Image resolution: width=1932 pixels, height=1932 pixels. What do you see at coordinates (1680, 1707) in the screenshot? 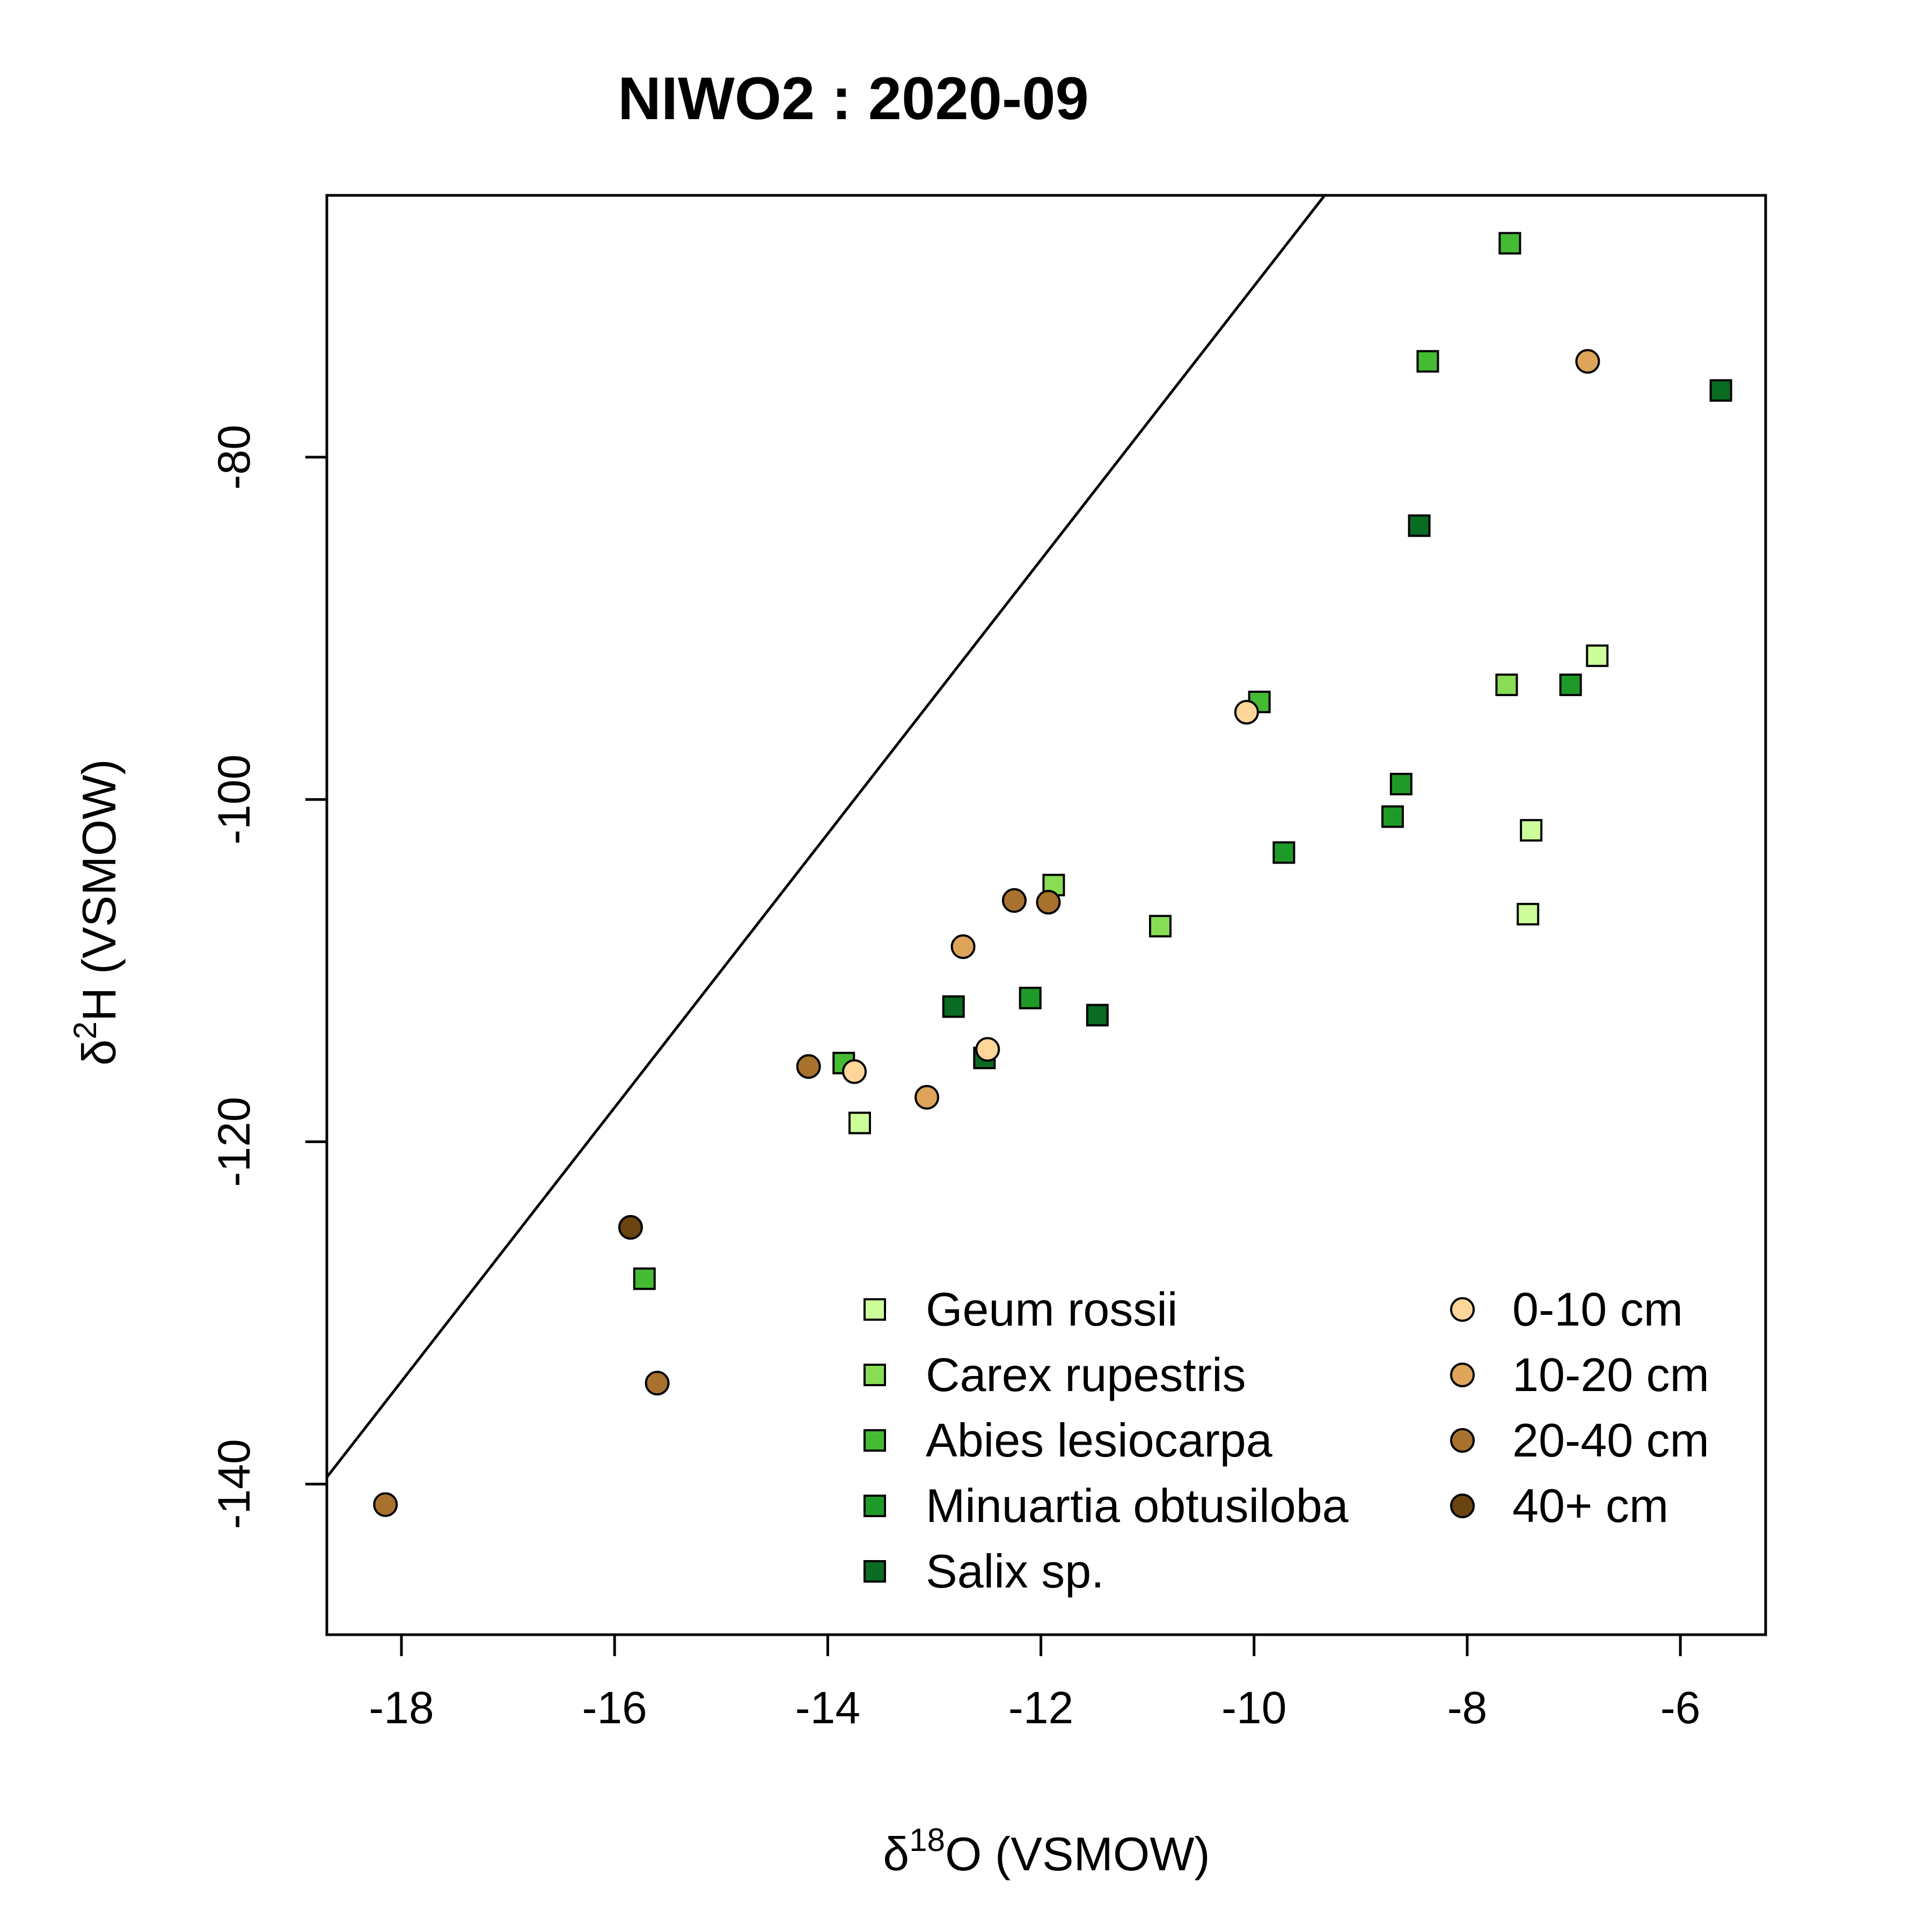
I see `x-tick-label: -6` at bounding box center [1680, 1707].